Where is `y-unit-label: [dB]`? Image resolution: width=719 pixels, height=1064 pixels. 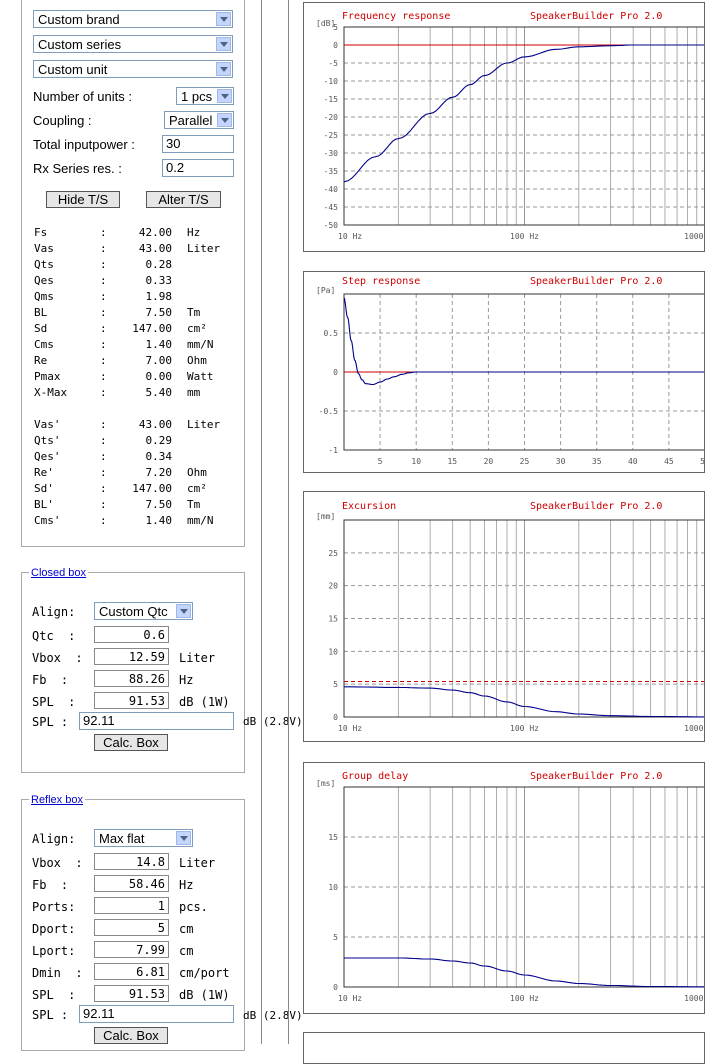
y-unit-label: [dB] is located at coordinates (325, 23).